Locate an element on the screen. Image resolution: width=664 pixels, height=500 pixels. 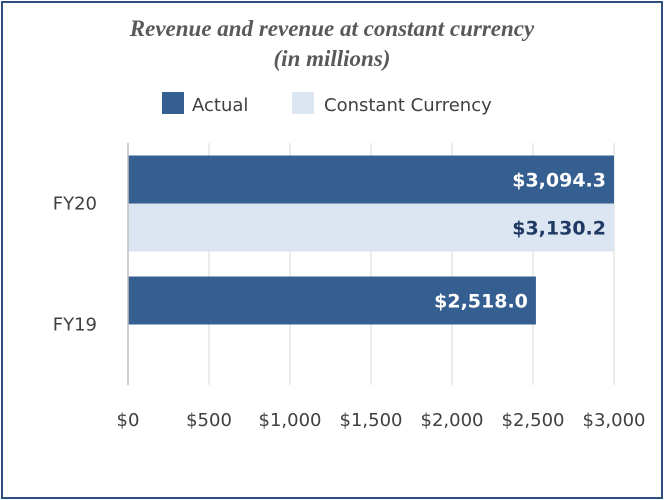
legend-label-constant-currency: Constant Currency is located at coordinates (408, 105).